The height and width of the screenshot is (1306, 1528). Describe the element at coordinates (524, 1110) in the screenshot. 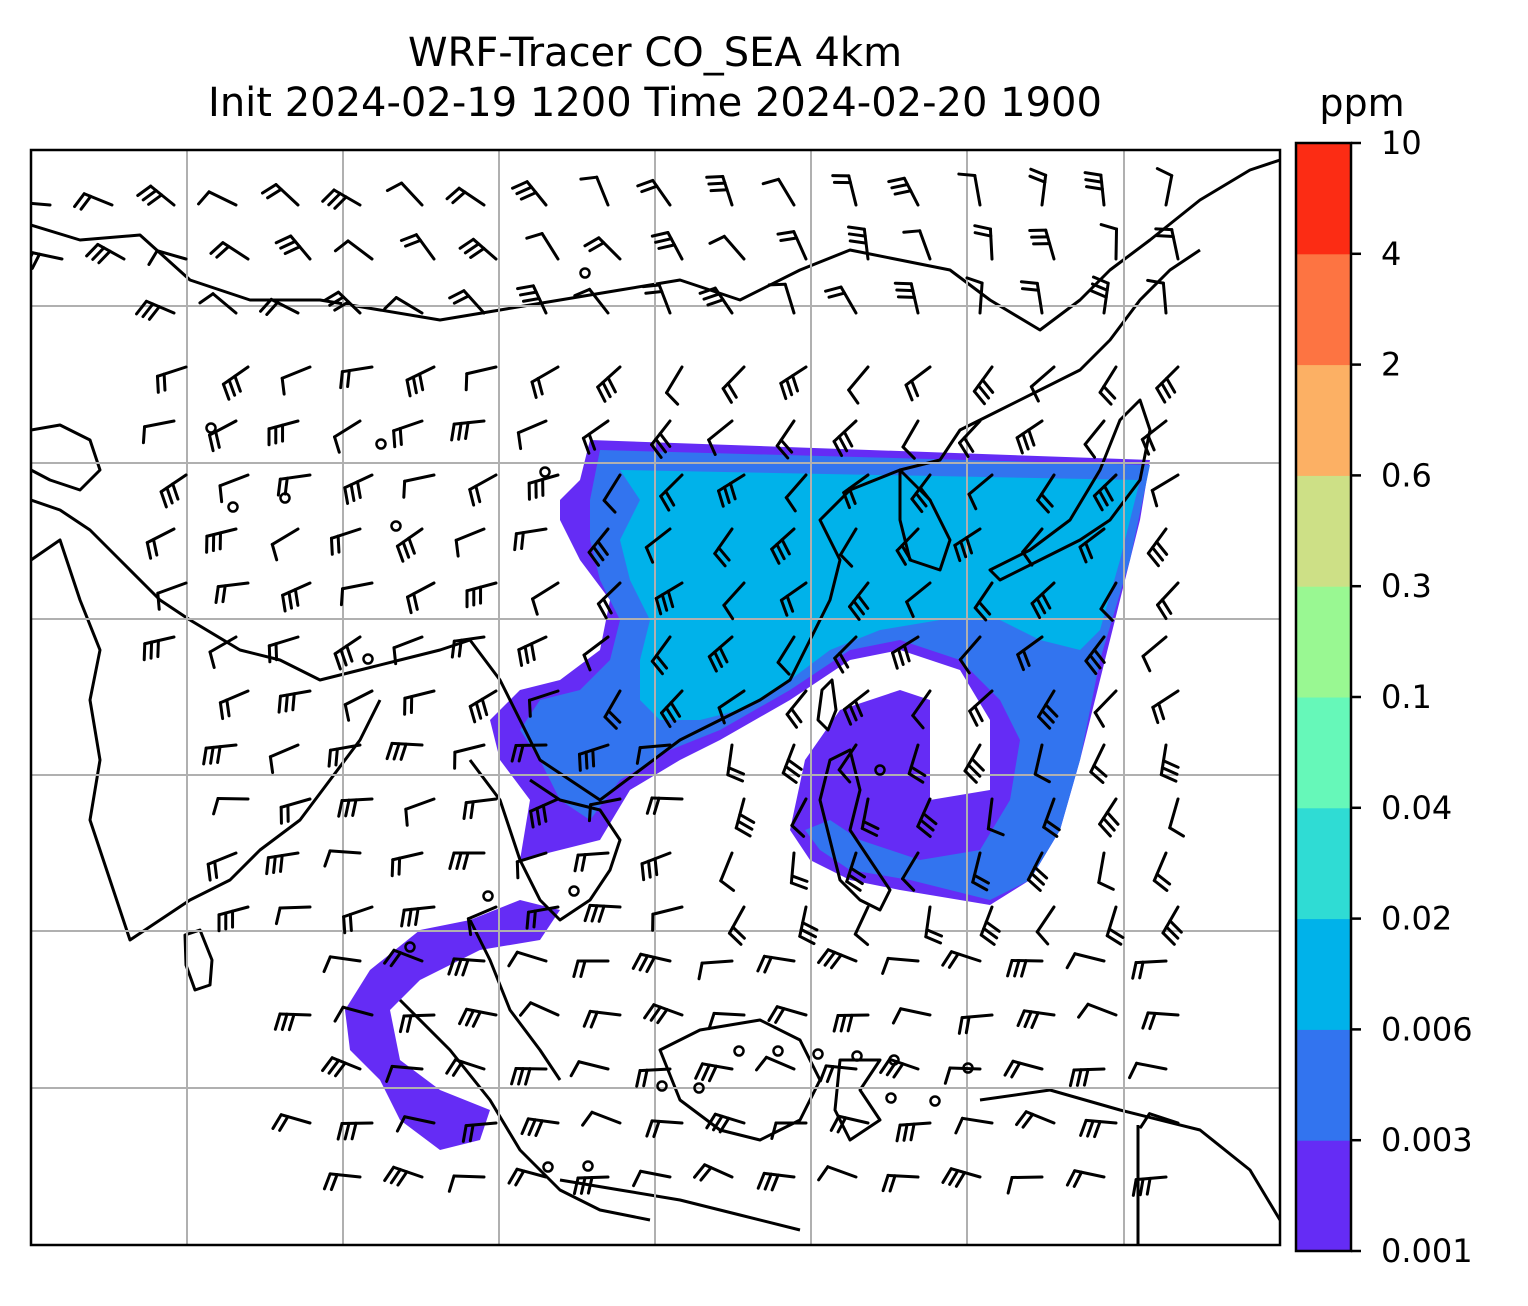

I see `coast-sumatra` at that location.